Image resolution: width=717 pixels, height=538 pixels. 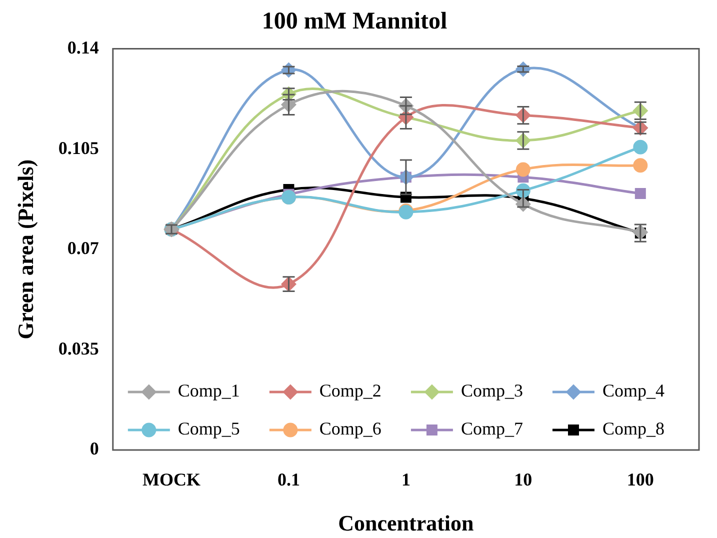 I want to click on legend-label: Comp_3, so click(x=491, y=390).